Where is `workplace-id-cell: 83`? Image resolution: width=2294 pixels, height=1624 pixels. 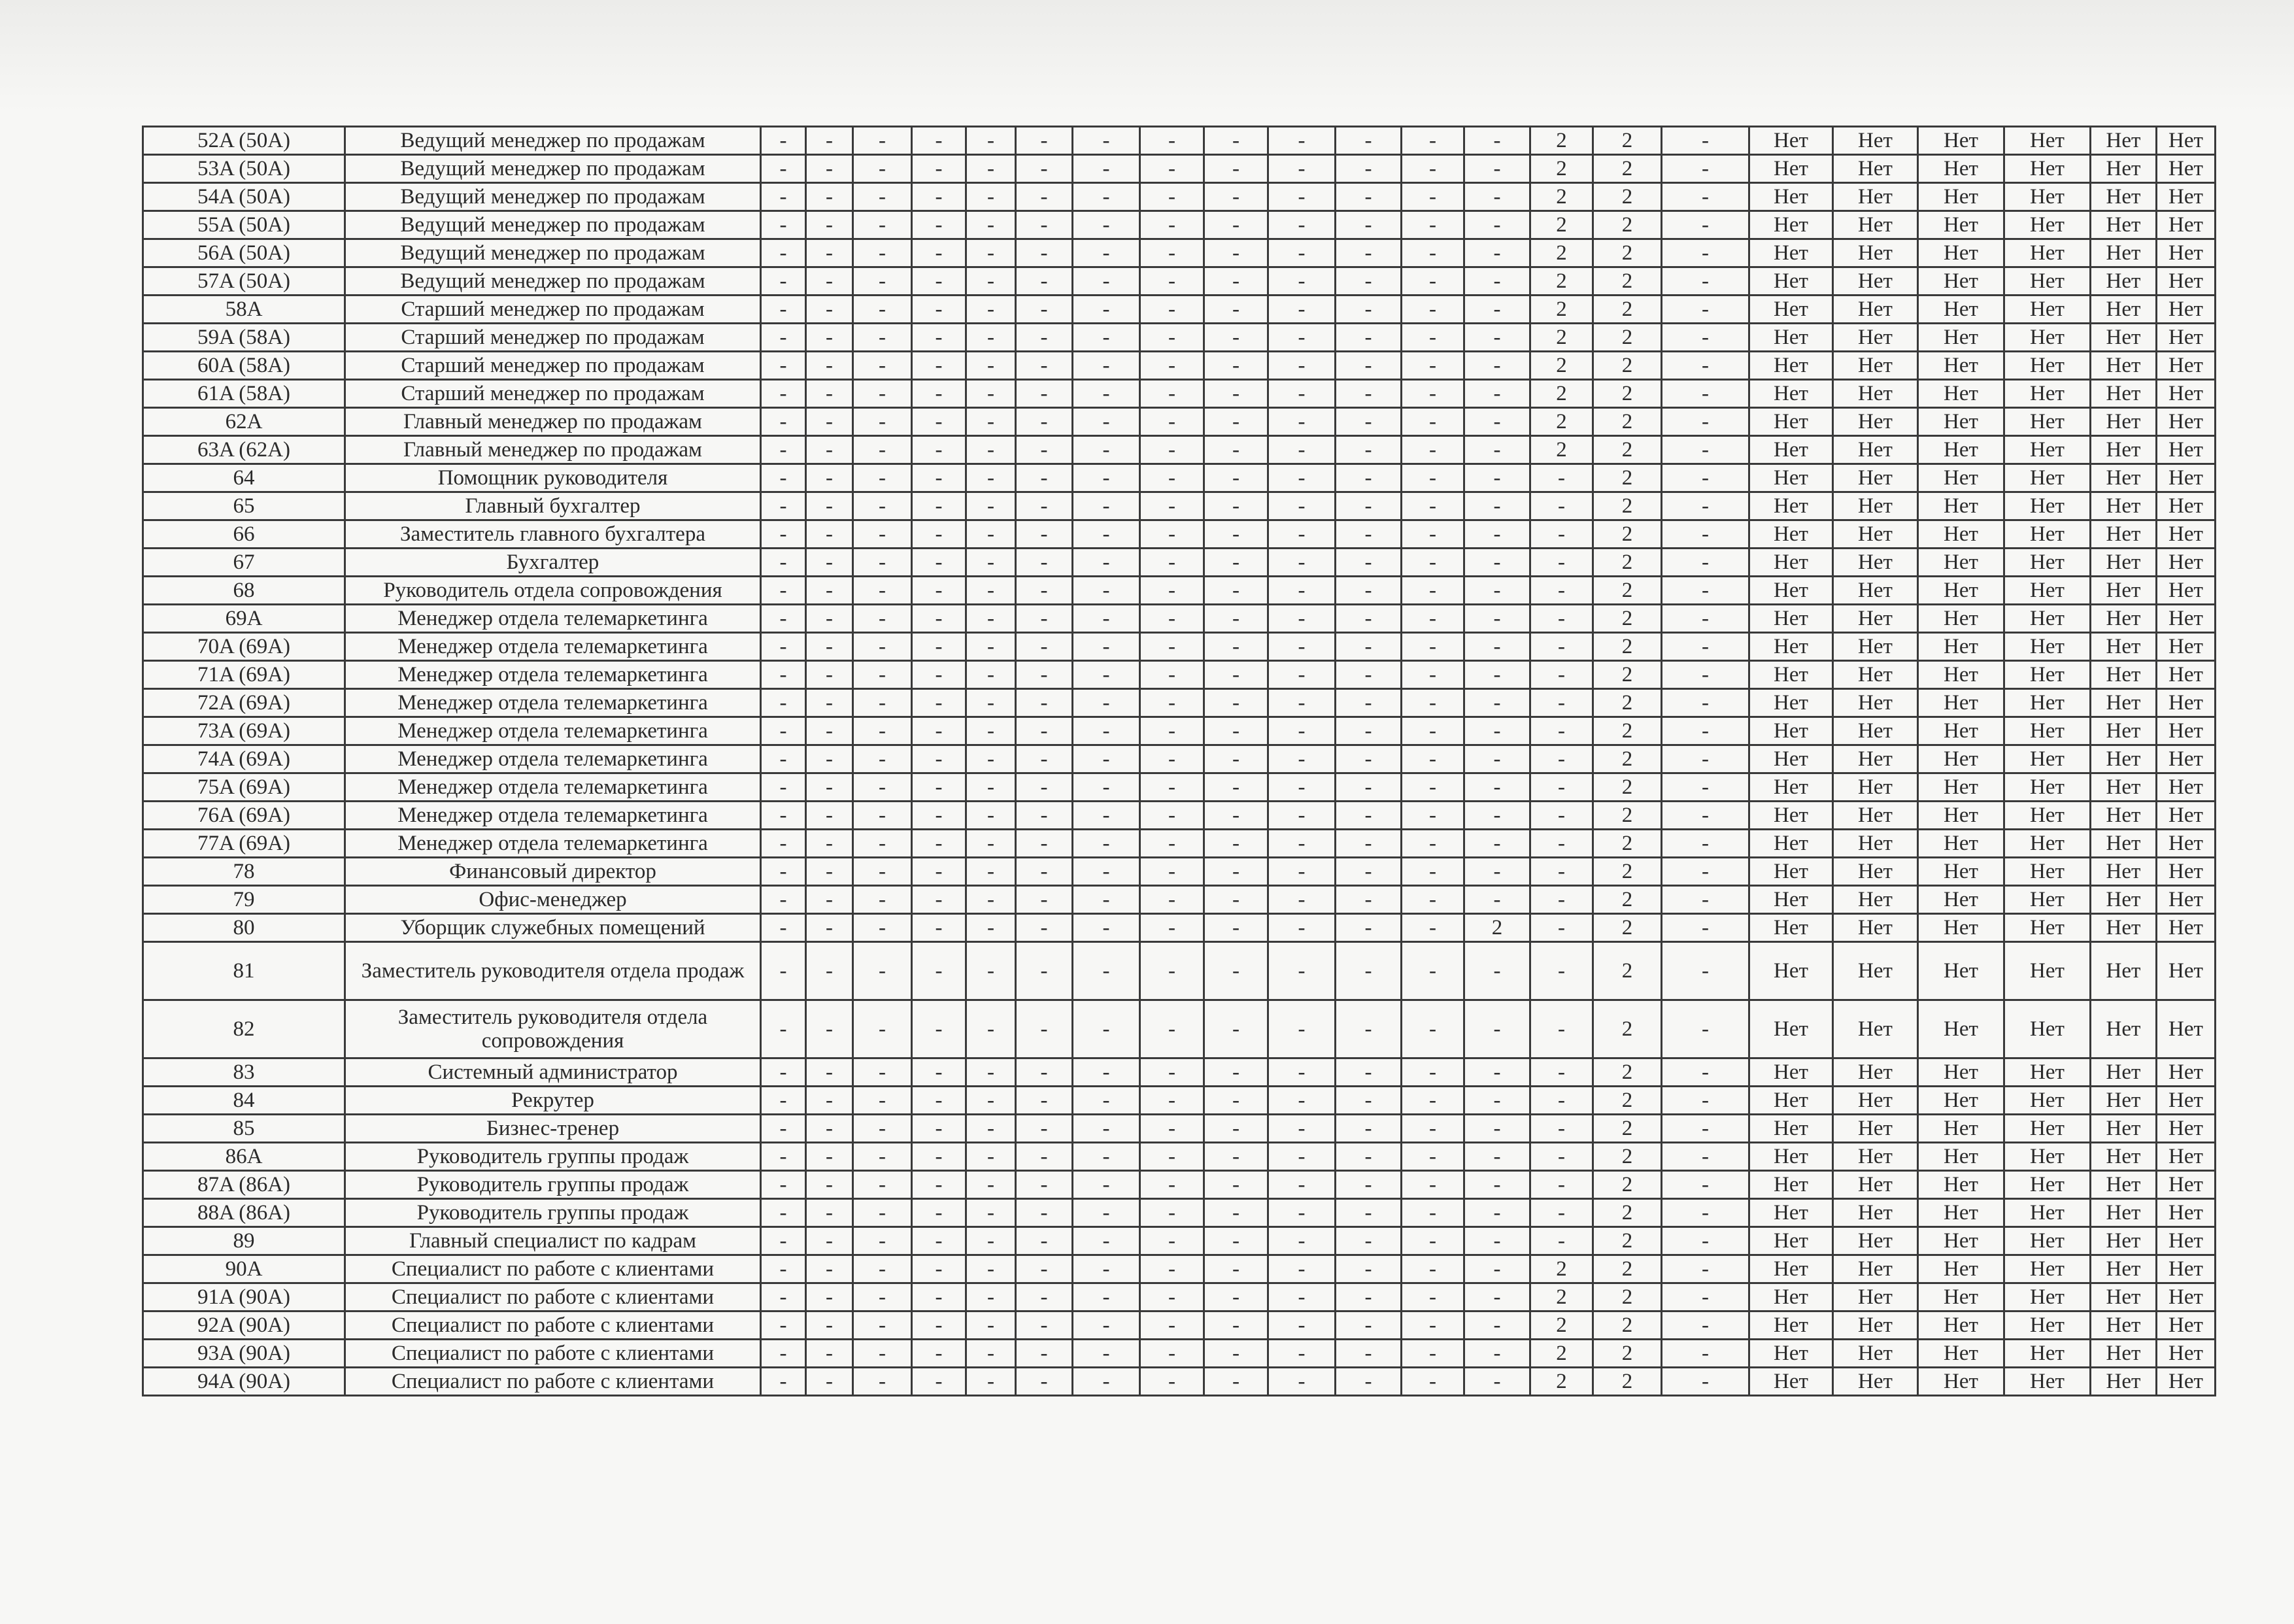
workplace-id-cell: 83 is located at coordinates (244, 1072).